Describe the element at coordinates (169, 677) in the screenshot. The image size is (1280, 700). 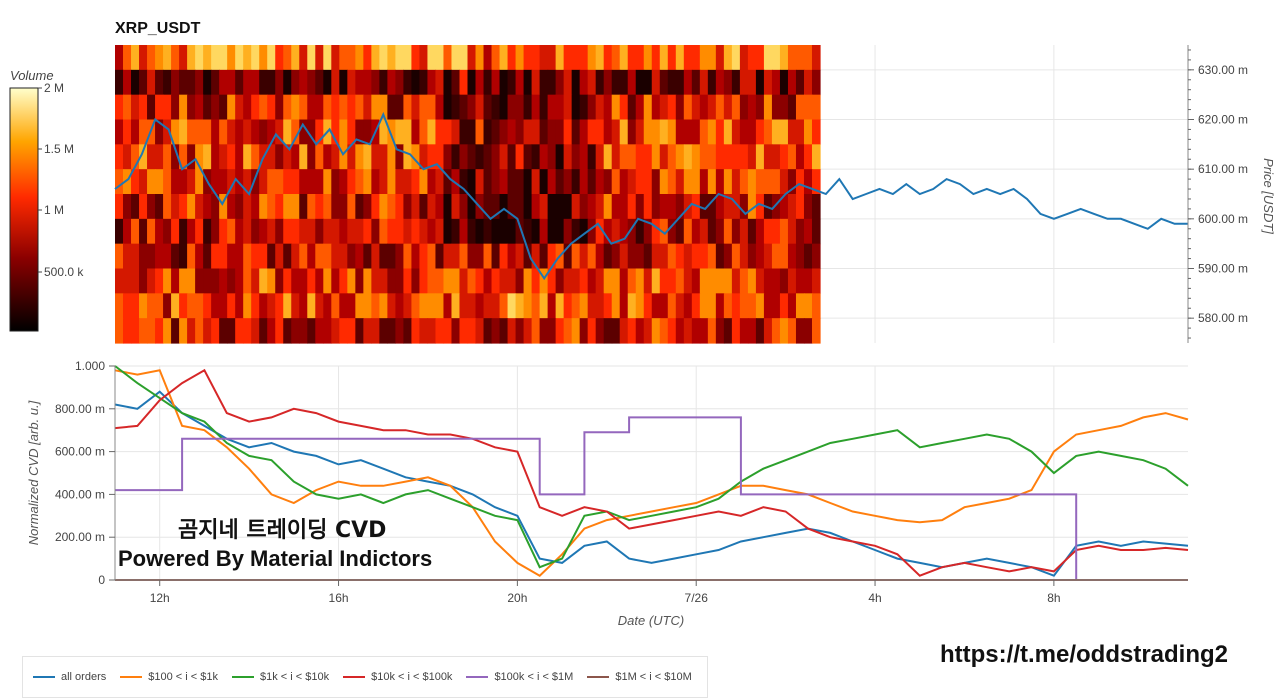
I see `legend-item: $100 < i < $1k` at that location.